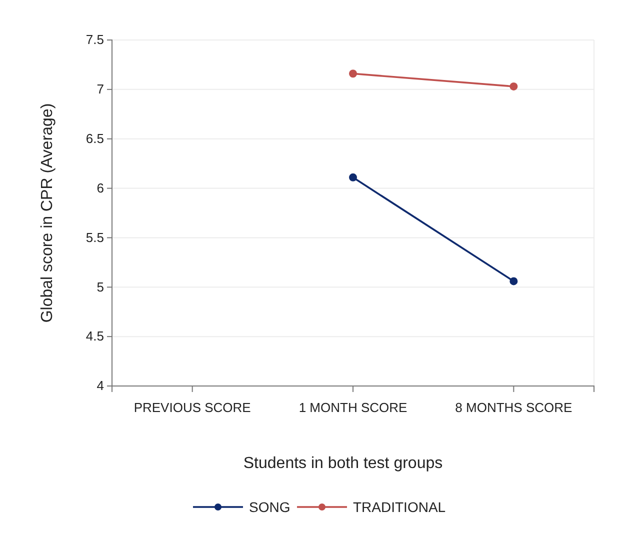 The width and height of the screenshot is (617, 537). What do you see at coordinates (269, 506) in the screenshot?
I see `legend-label: SONG` at bounding box center [269, 506].